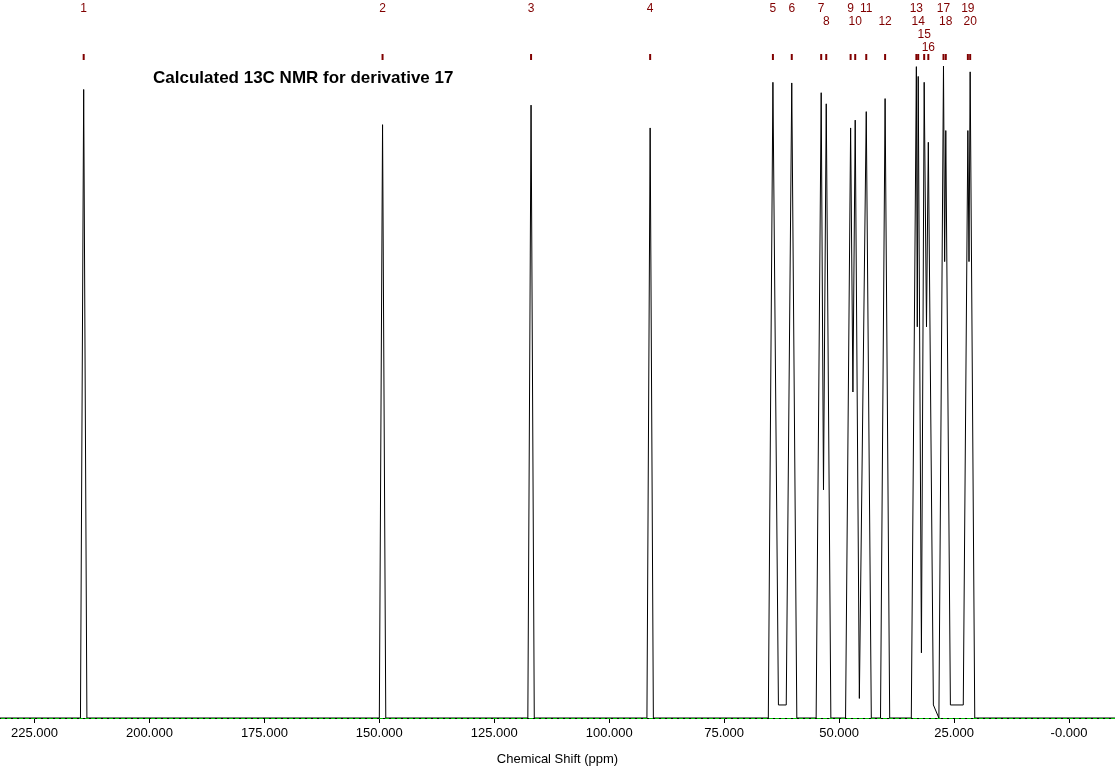 The image size is (1115, 775). What do you see at coordinates (303, 77) in the screenshot?
I see `chart-title: Calculated 13C NMR for derivative 17` at bounding box center [303, 77].